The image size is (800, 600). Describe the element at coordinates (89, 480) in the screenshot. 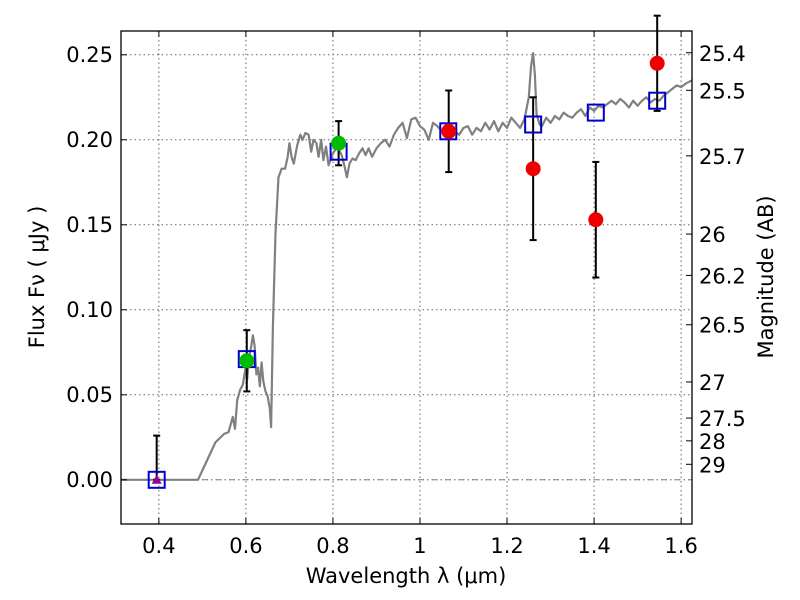

I see `y-tick-label: 0.00` at that location.